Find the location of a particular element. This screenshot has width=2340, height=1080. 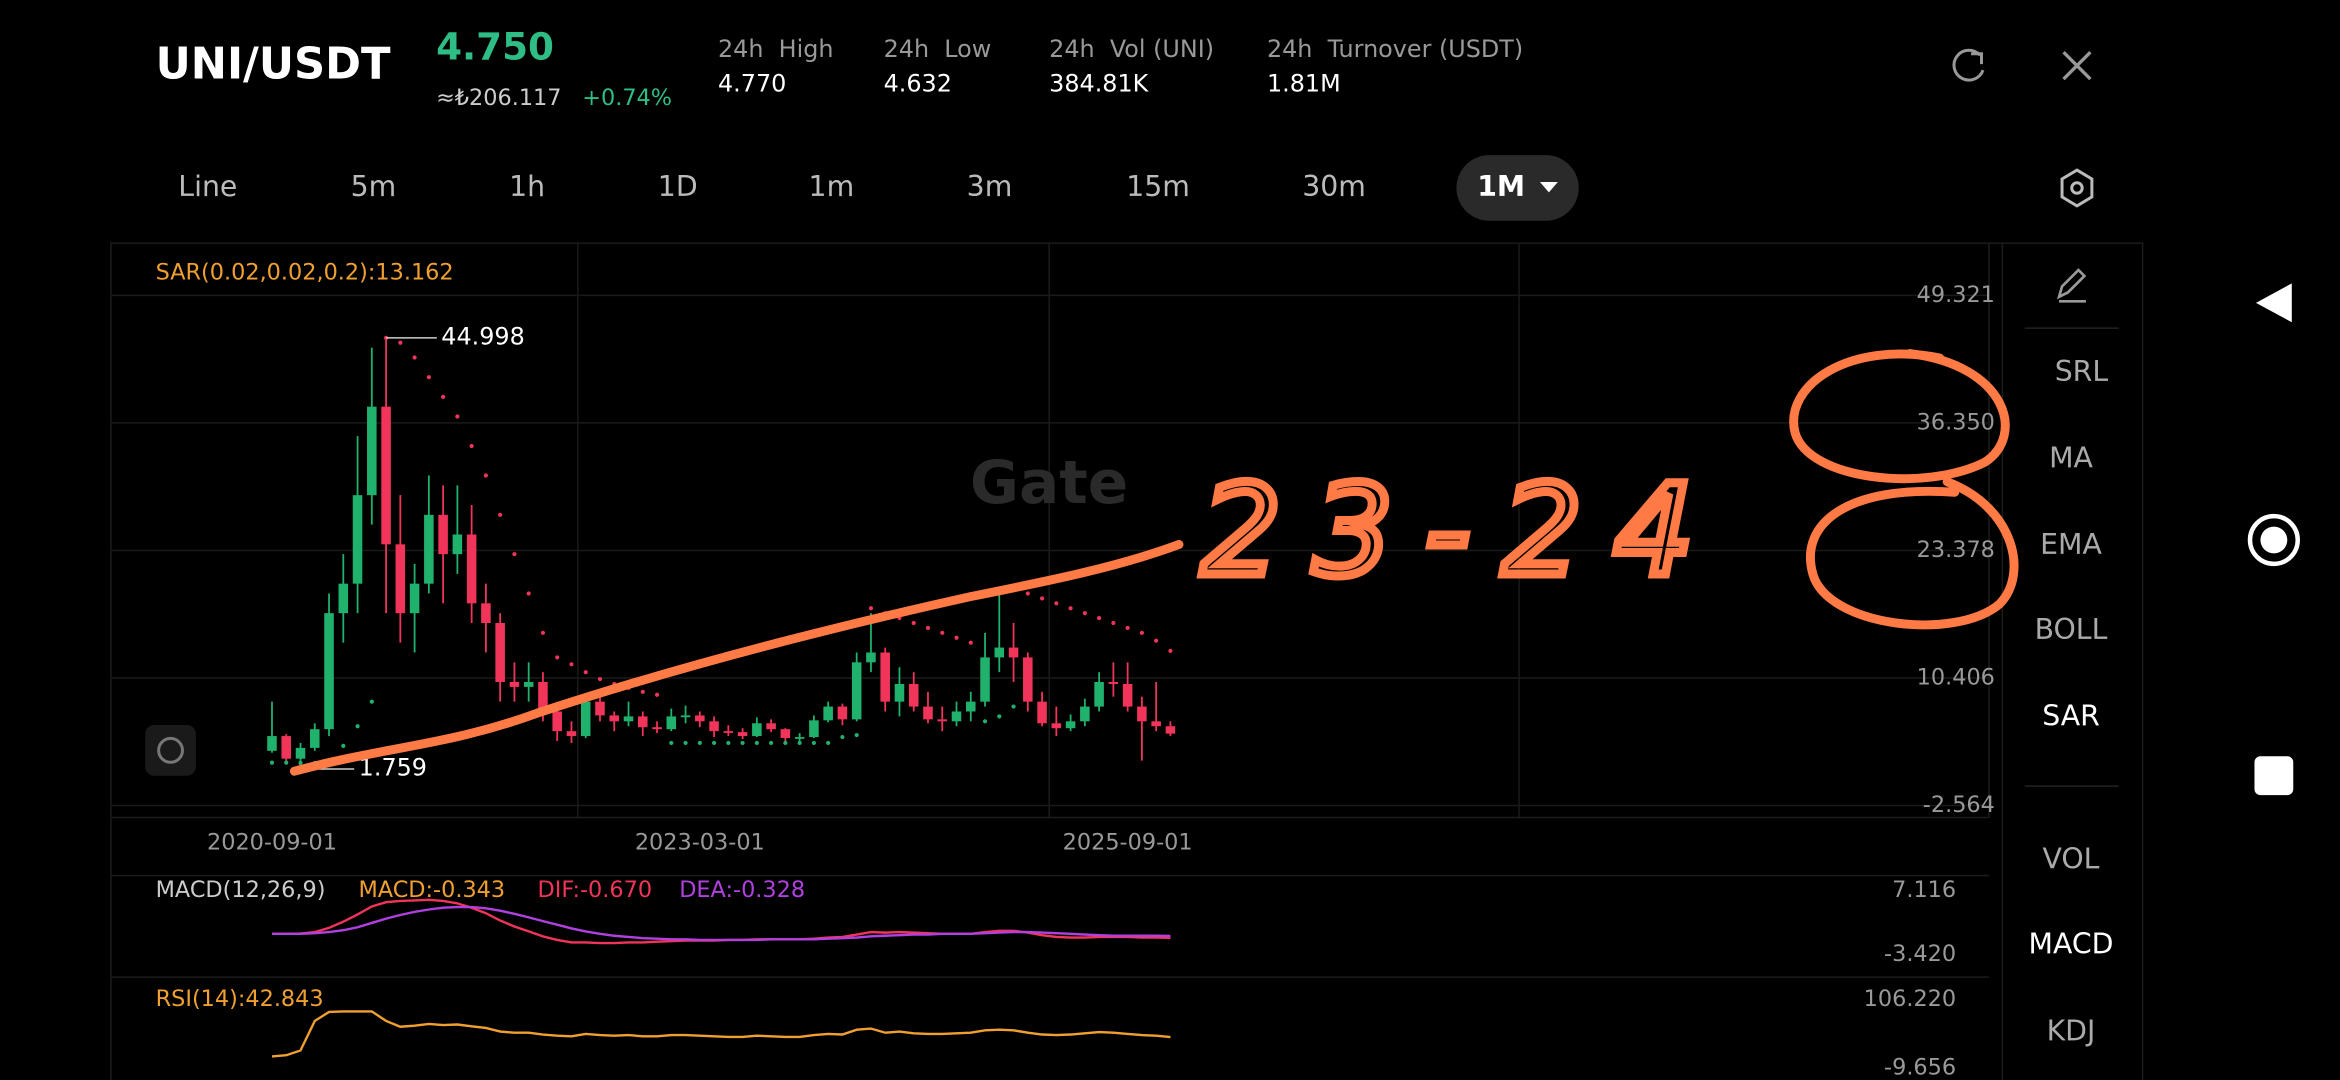

tab-dropdown is located at coordinates (1548, 187).